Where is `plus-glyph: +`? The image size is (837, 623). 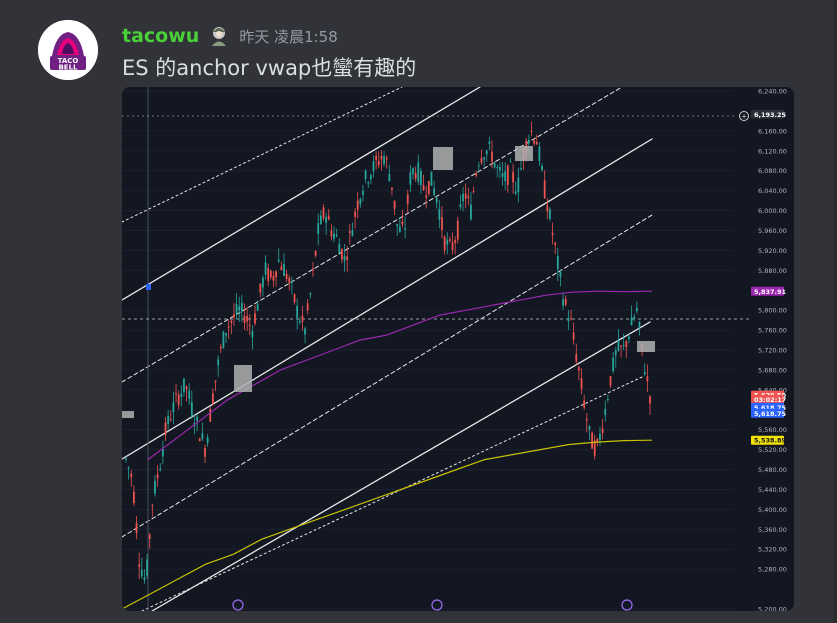
plus-glyph: + is located at coordinates (744, 117).